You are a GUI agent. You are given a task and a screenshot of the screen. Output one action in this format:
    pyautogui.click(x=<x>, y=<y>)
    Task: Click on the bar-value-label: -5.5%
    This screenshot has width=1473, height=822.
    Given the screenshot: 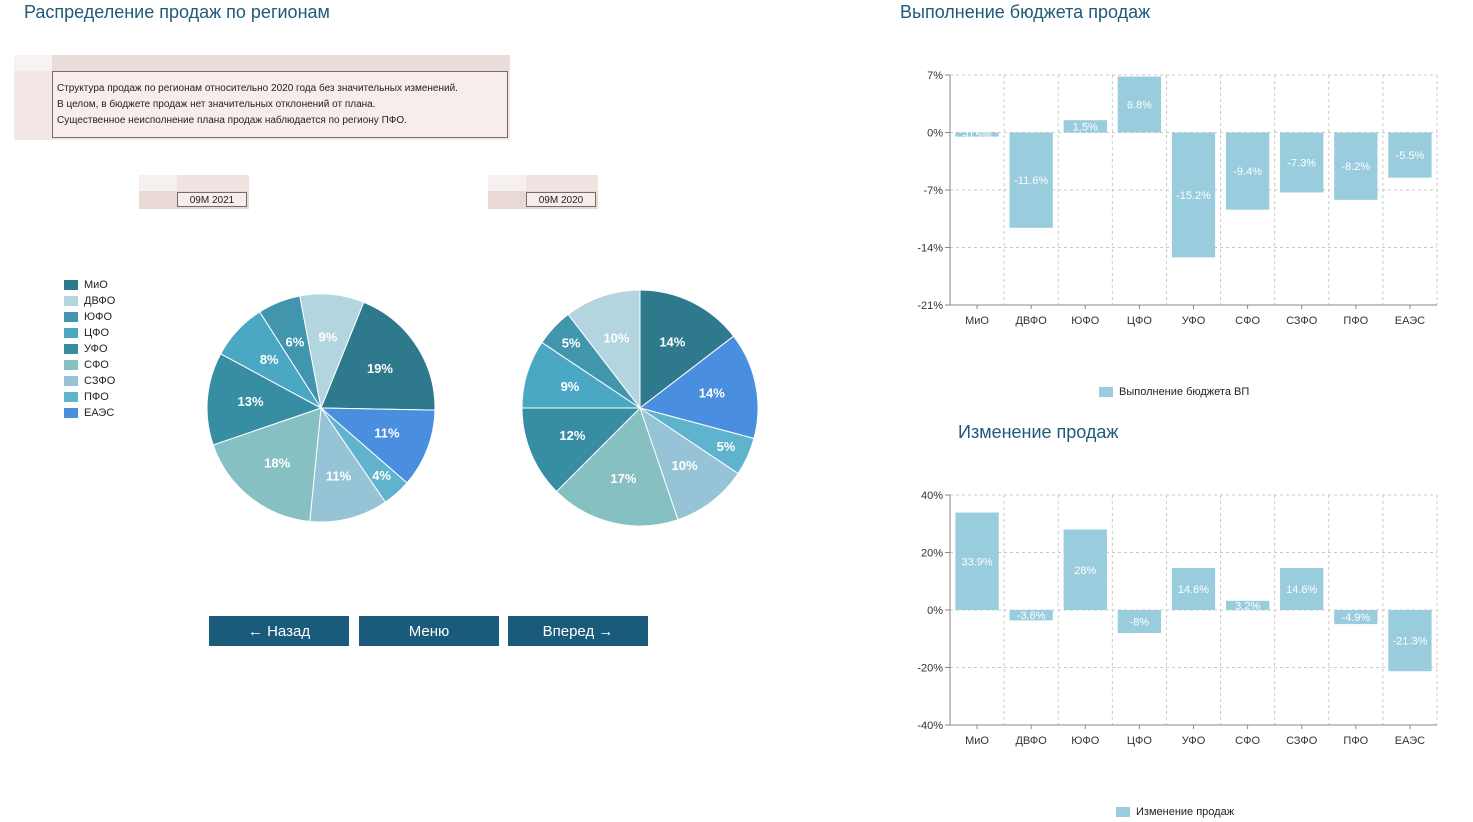 What is the action you would take?
    pyautogui.click(x=1410, y=156)
    